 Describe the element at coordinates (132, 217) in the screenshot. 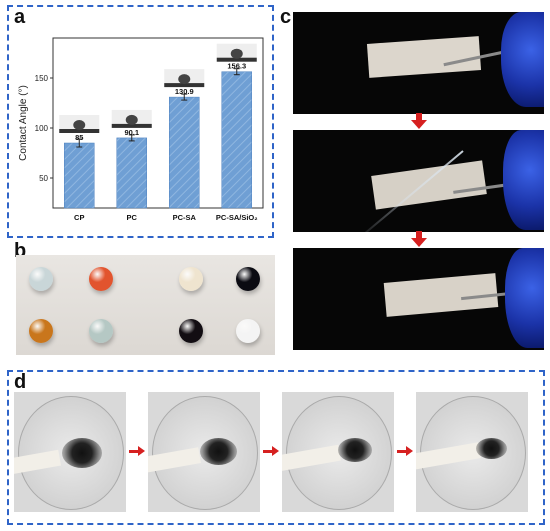

I see `x-tick-label: PC` at that location.